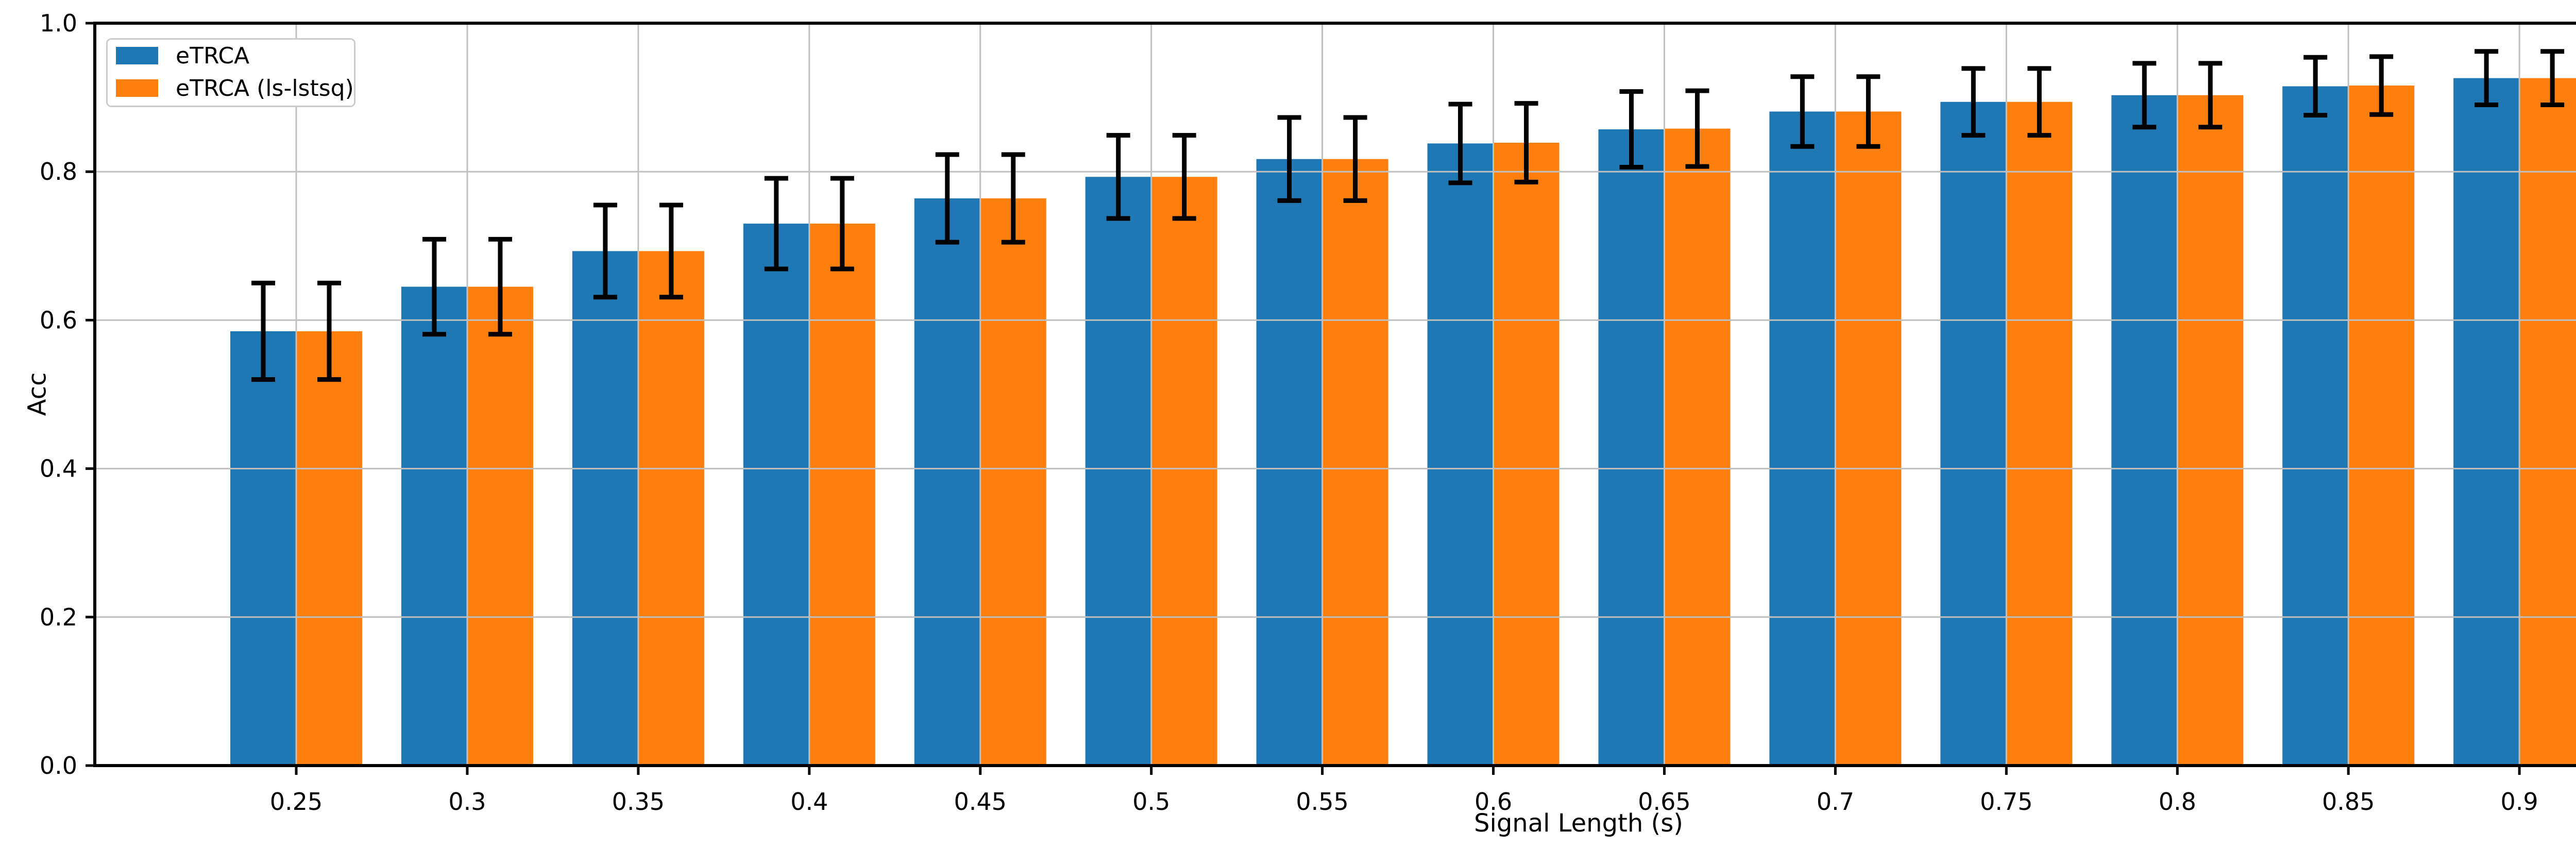 The width and height of the screenshot is (2576, 848). What do you see at coordinates (1184, 471) in the screenshot?
I see `bar-etrca-ls-lstsq-0.5` at bounding box center [1184, 471].